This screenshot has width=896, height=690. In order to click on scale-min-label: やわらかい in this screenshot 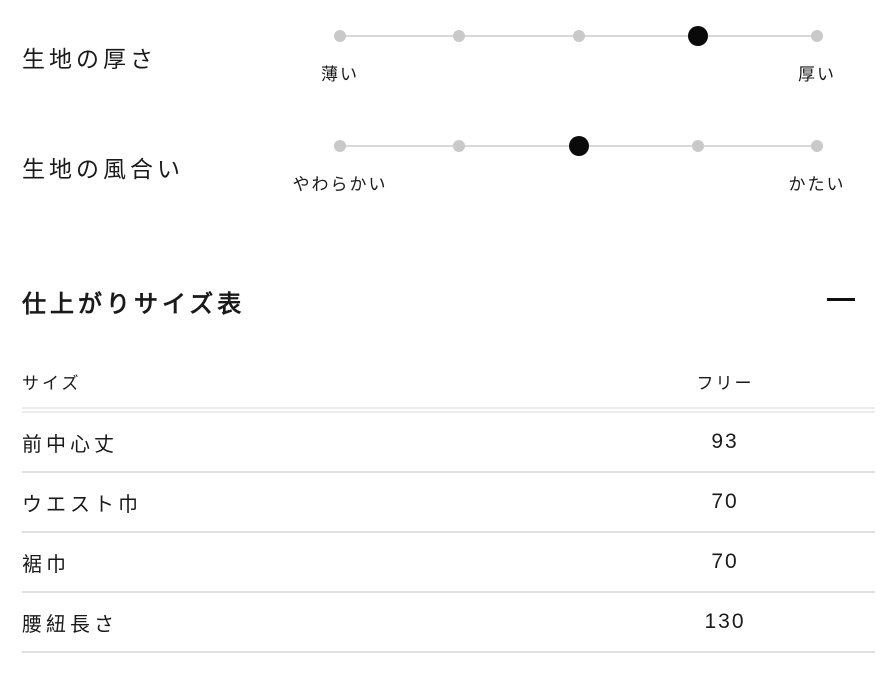, I will do `click(340, 184)`.